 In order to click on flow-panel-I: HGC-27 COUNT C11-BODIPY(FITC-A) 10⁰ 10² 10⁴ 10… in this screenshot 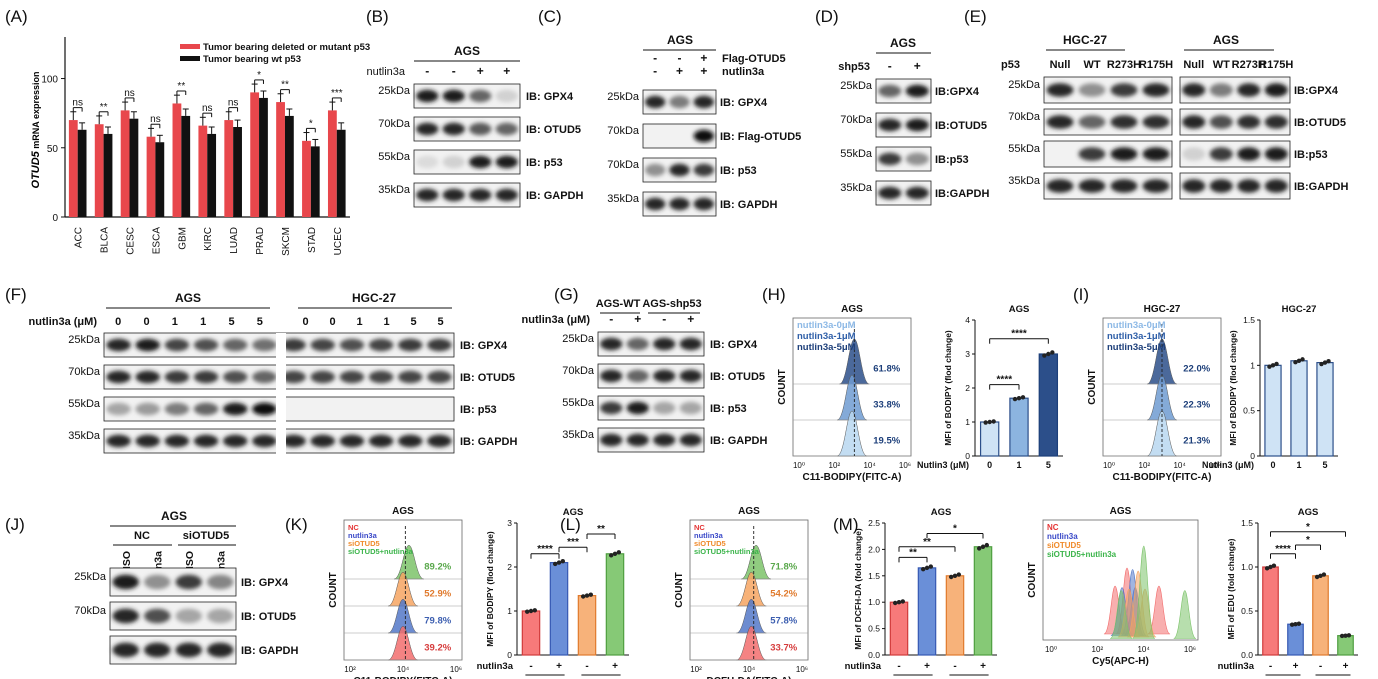, I will do `click(1154, 393)`.